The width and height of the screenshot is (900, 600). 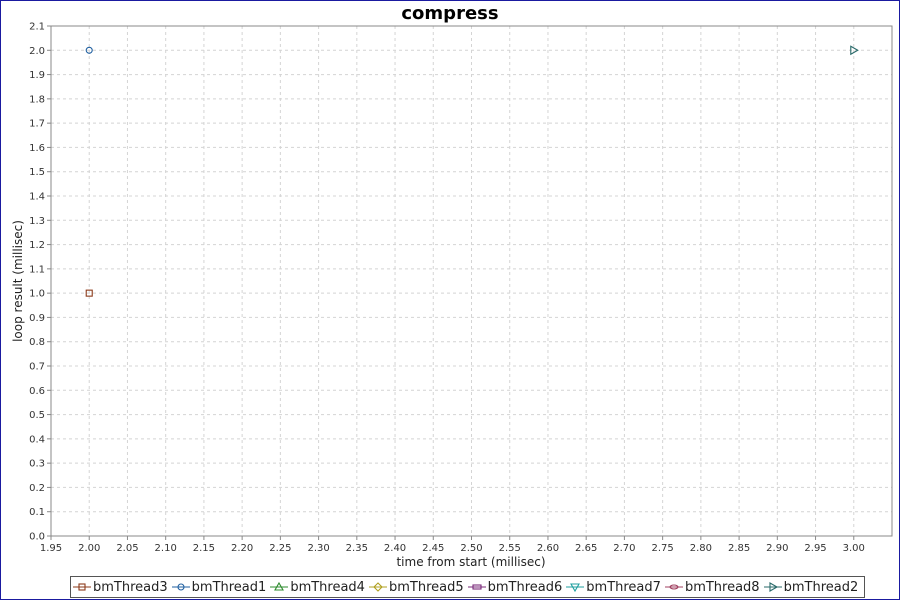 What do you see at coordinates (357, 548) in the screenshot?
I see `x-tick-label: 2.35` at bounding box center [357, 548].